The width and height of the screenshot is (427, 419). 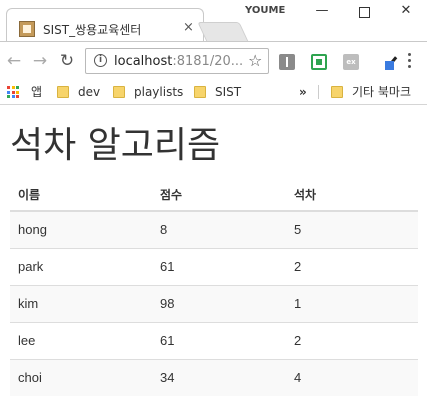 What do you see at coordinates (255, 60) in the screenshot?
I see `bookmark-star-icon: ☆` at bounding box center [255, 60].